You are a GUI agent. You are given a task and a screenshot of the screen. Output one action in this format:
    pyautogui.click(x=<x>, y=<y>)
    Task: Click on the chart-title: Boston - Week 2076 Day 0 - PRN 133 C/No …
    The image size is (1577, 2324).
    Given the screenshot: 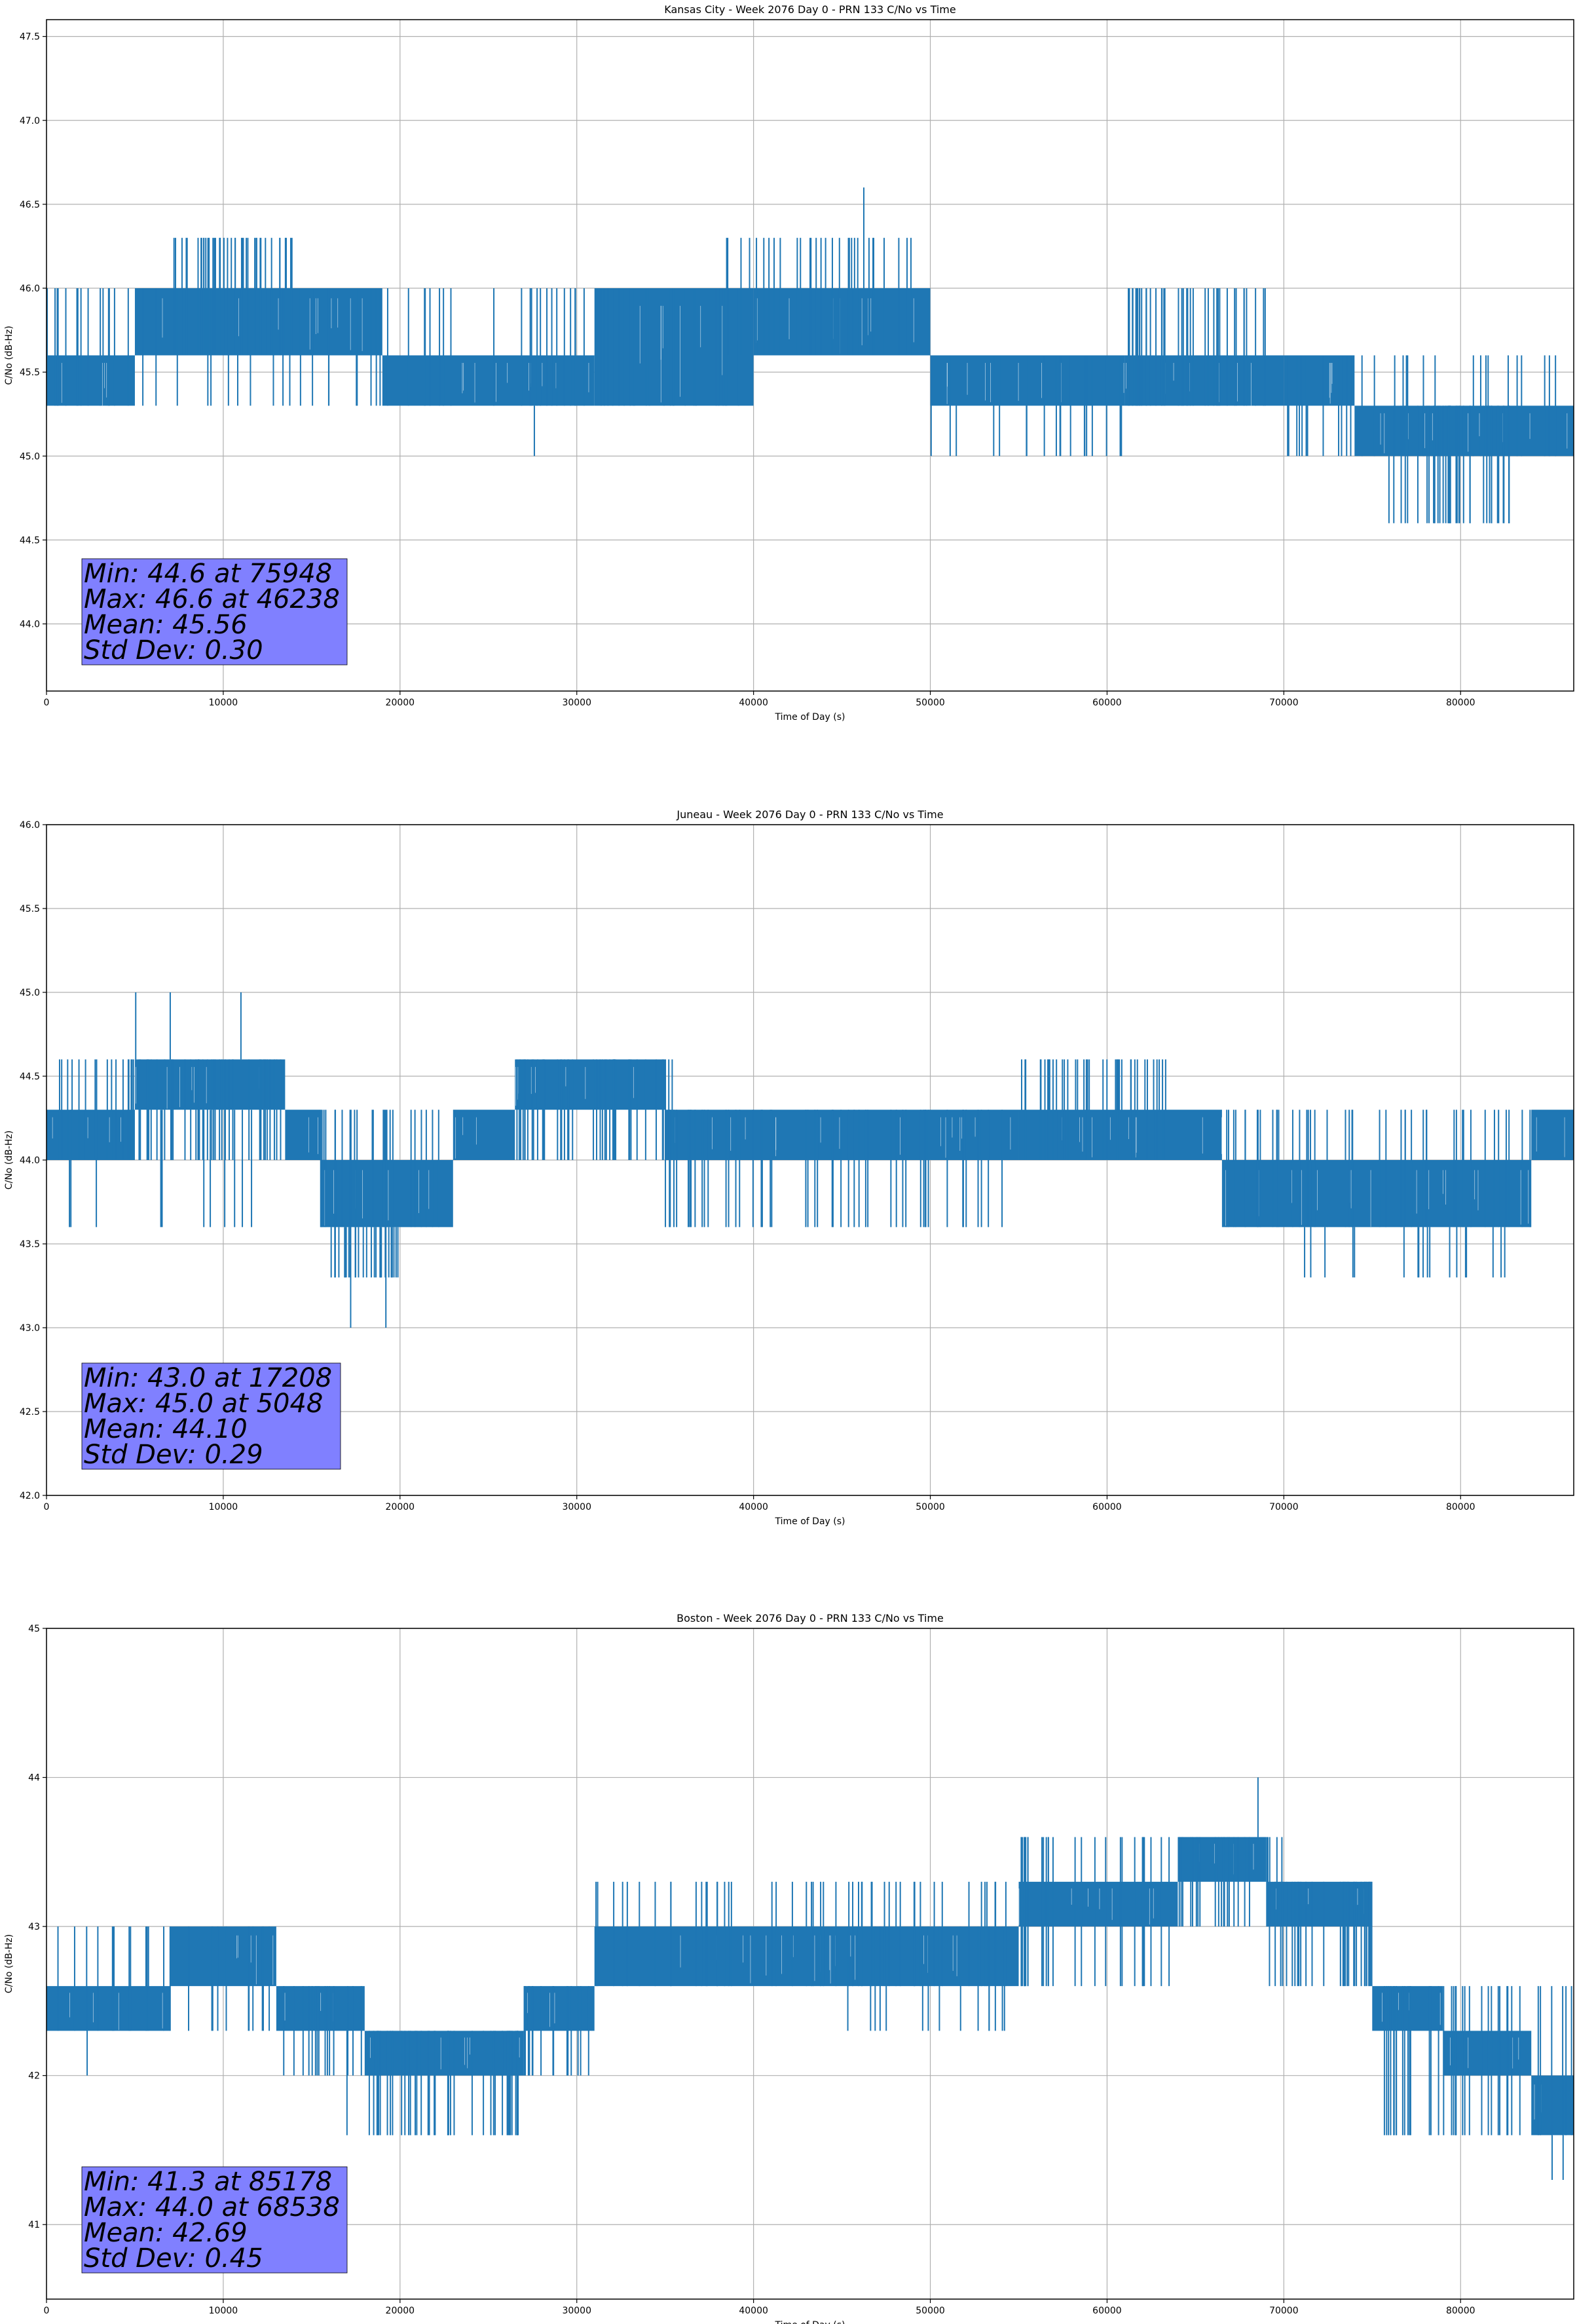 What is the action you would take?
    pyautogui.click(x=810, y=1618)
    